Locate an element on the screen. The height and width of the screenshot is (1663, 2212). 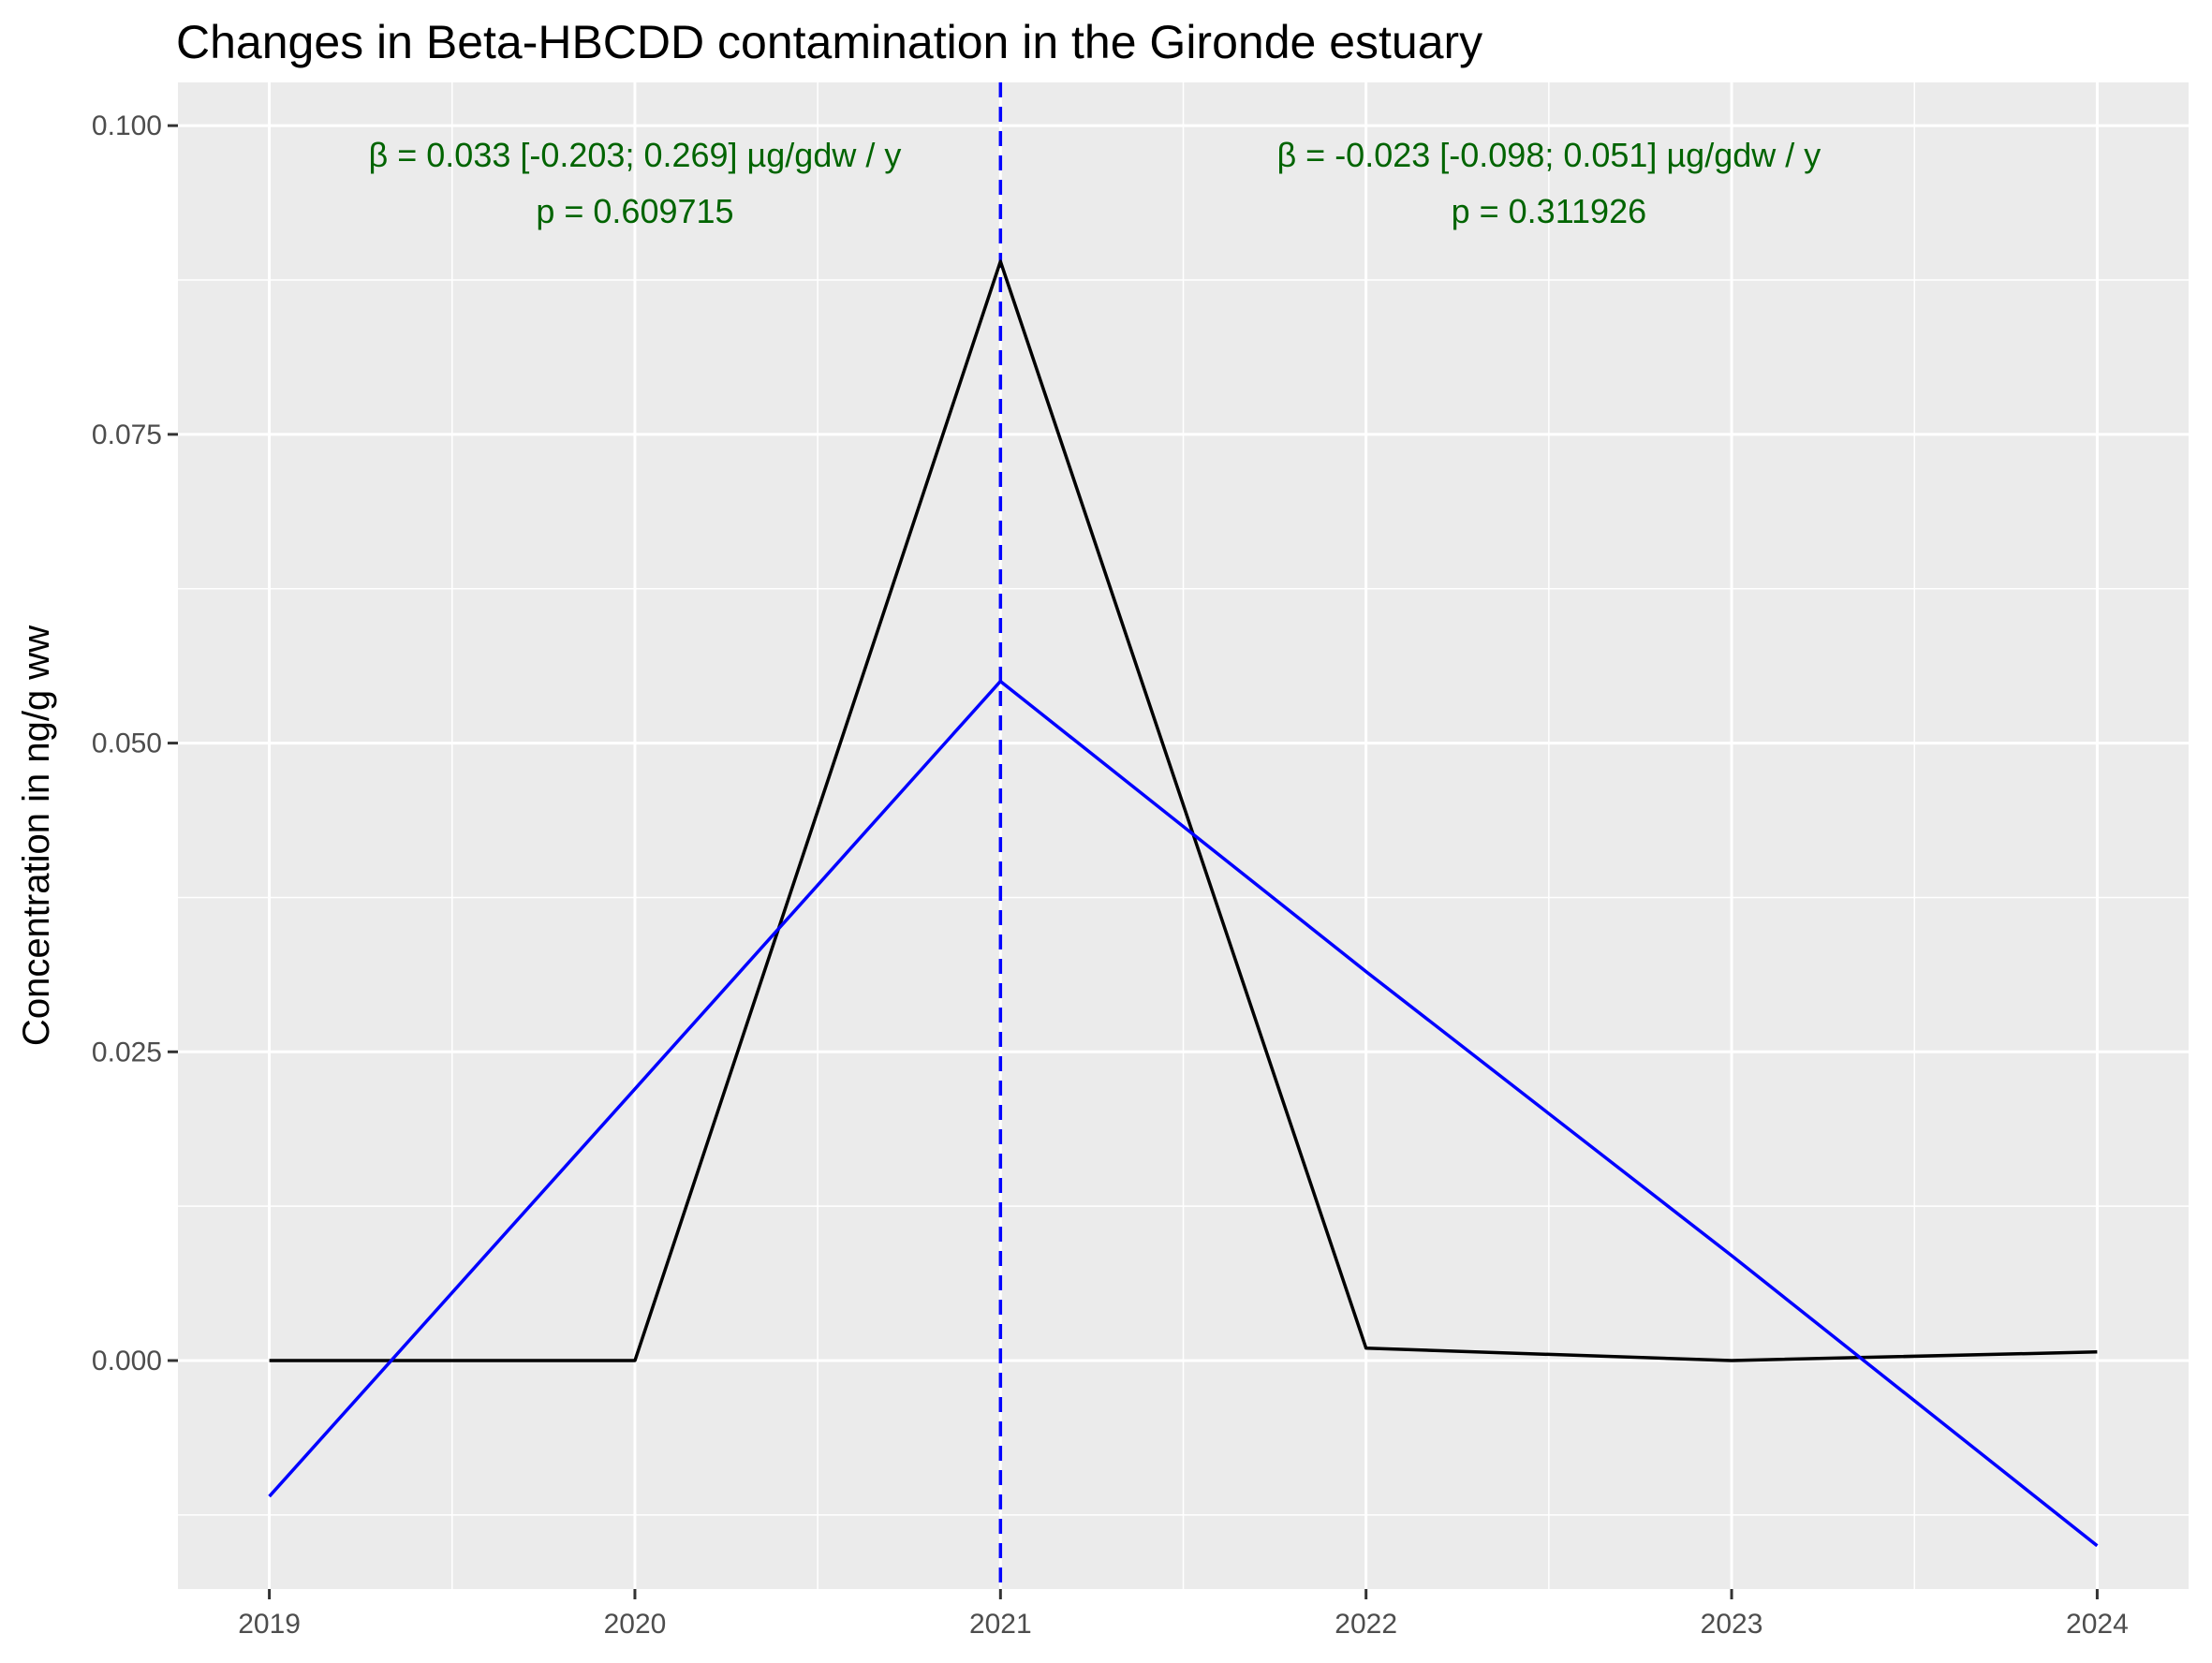
x-tick-label: 2022 is located at coordinates (1366, 1624).